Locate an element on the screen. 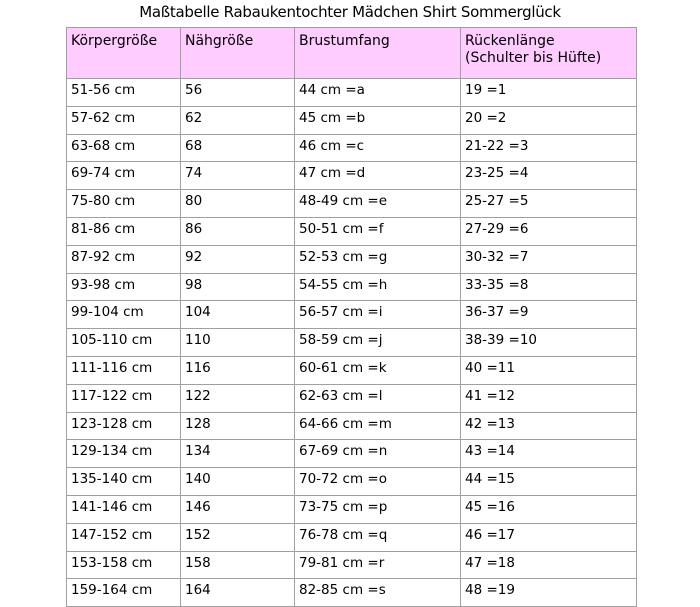 The width and height of the screenshot is (700, 607). cell-rueckenlaenge: 25-27 =5 is located at coordinates (548, 203).